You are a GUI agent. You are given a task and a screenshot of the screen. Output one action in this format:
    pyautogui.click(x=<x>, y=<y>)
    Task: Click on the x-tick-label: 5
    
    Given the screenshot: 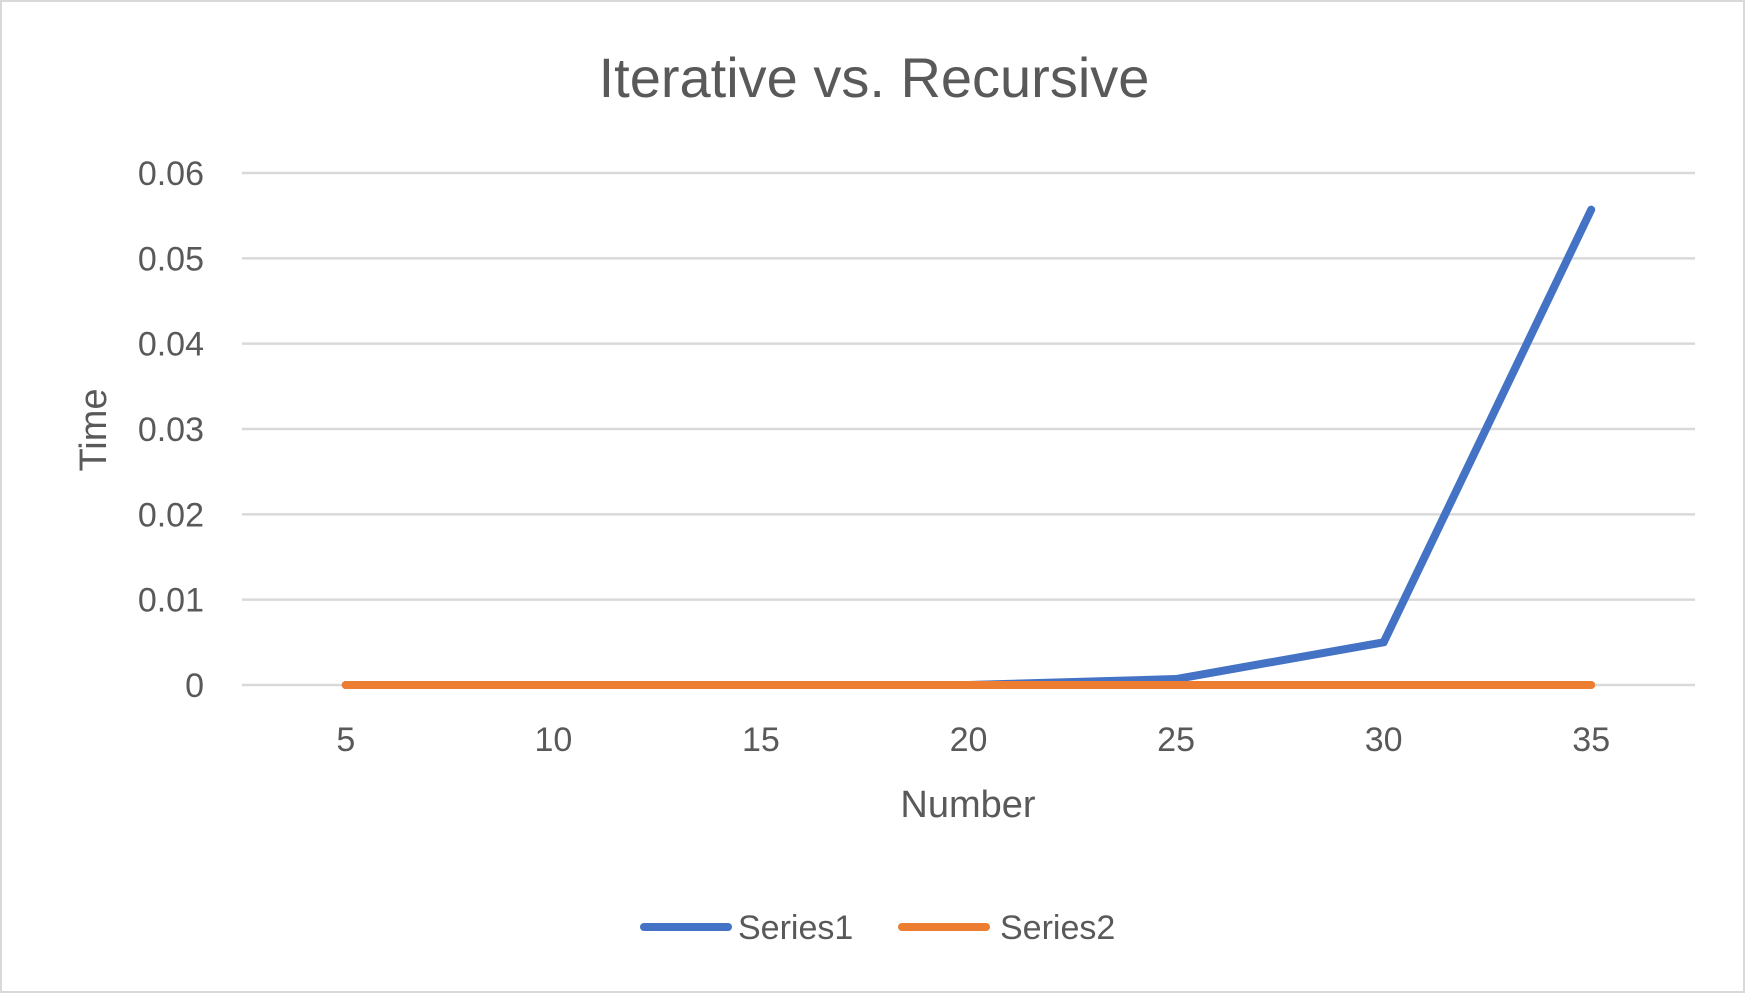 What is the action you would take?
    pyautogui.click(x=345, y=740)
    